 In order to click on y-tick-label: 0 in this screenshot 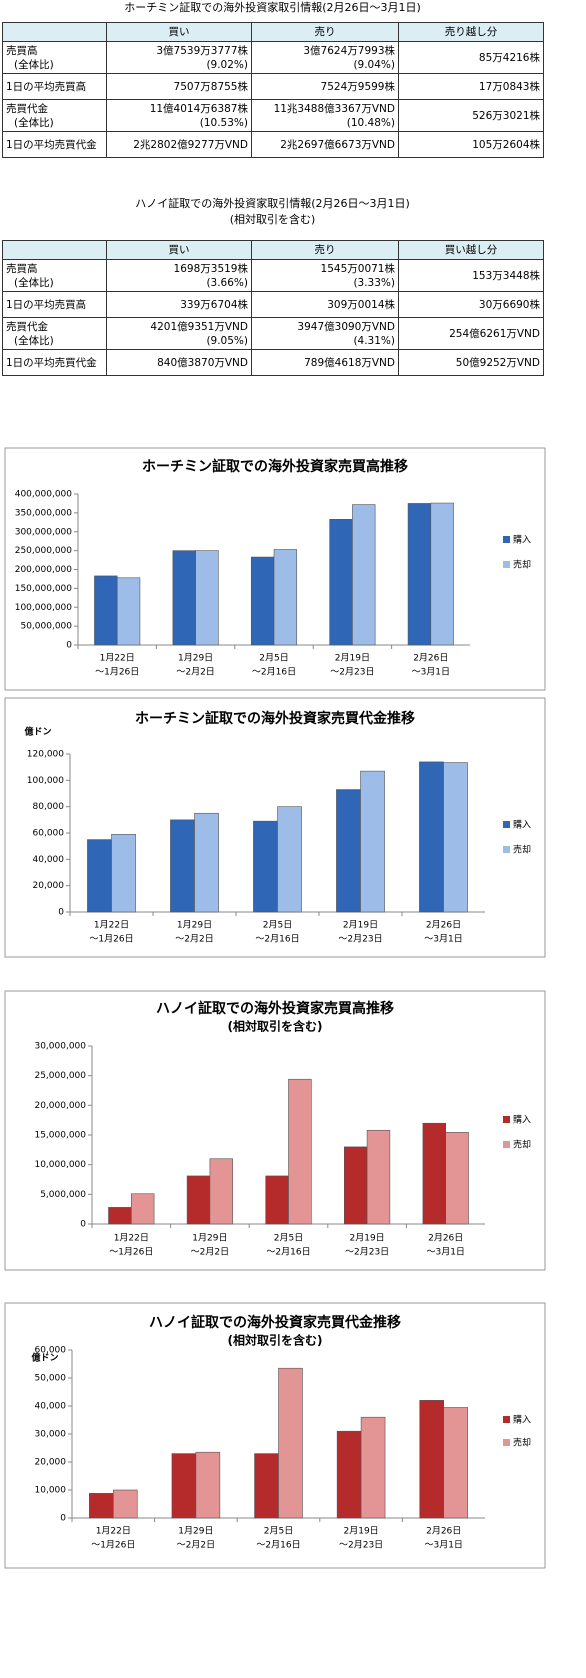, I will do `click(61, 913)`.